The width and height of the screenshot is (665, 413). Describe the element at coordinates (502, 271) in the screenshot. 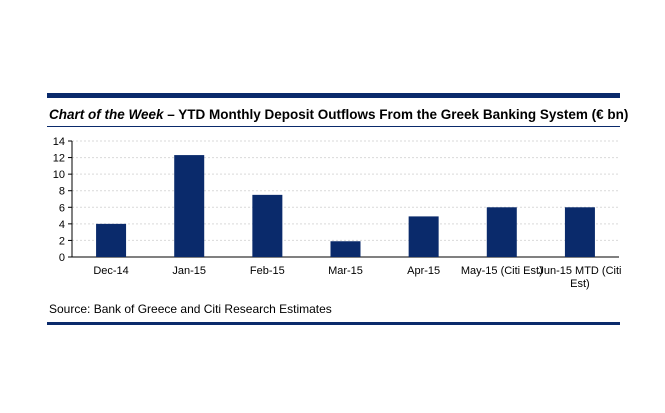

I see `x-tick-label: May-15 (Citi Est)` at that location.